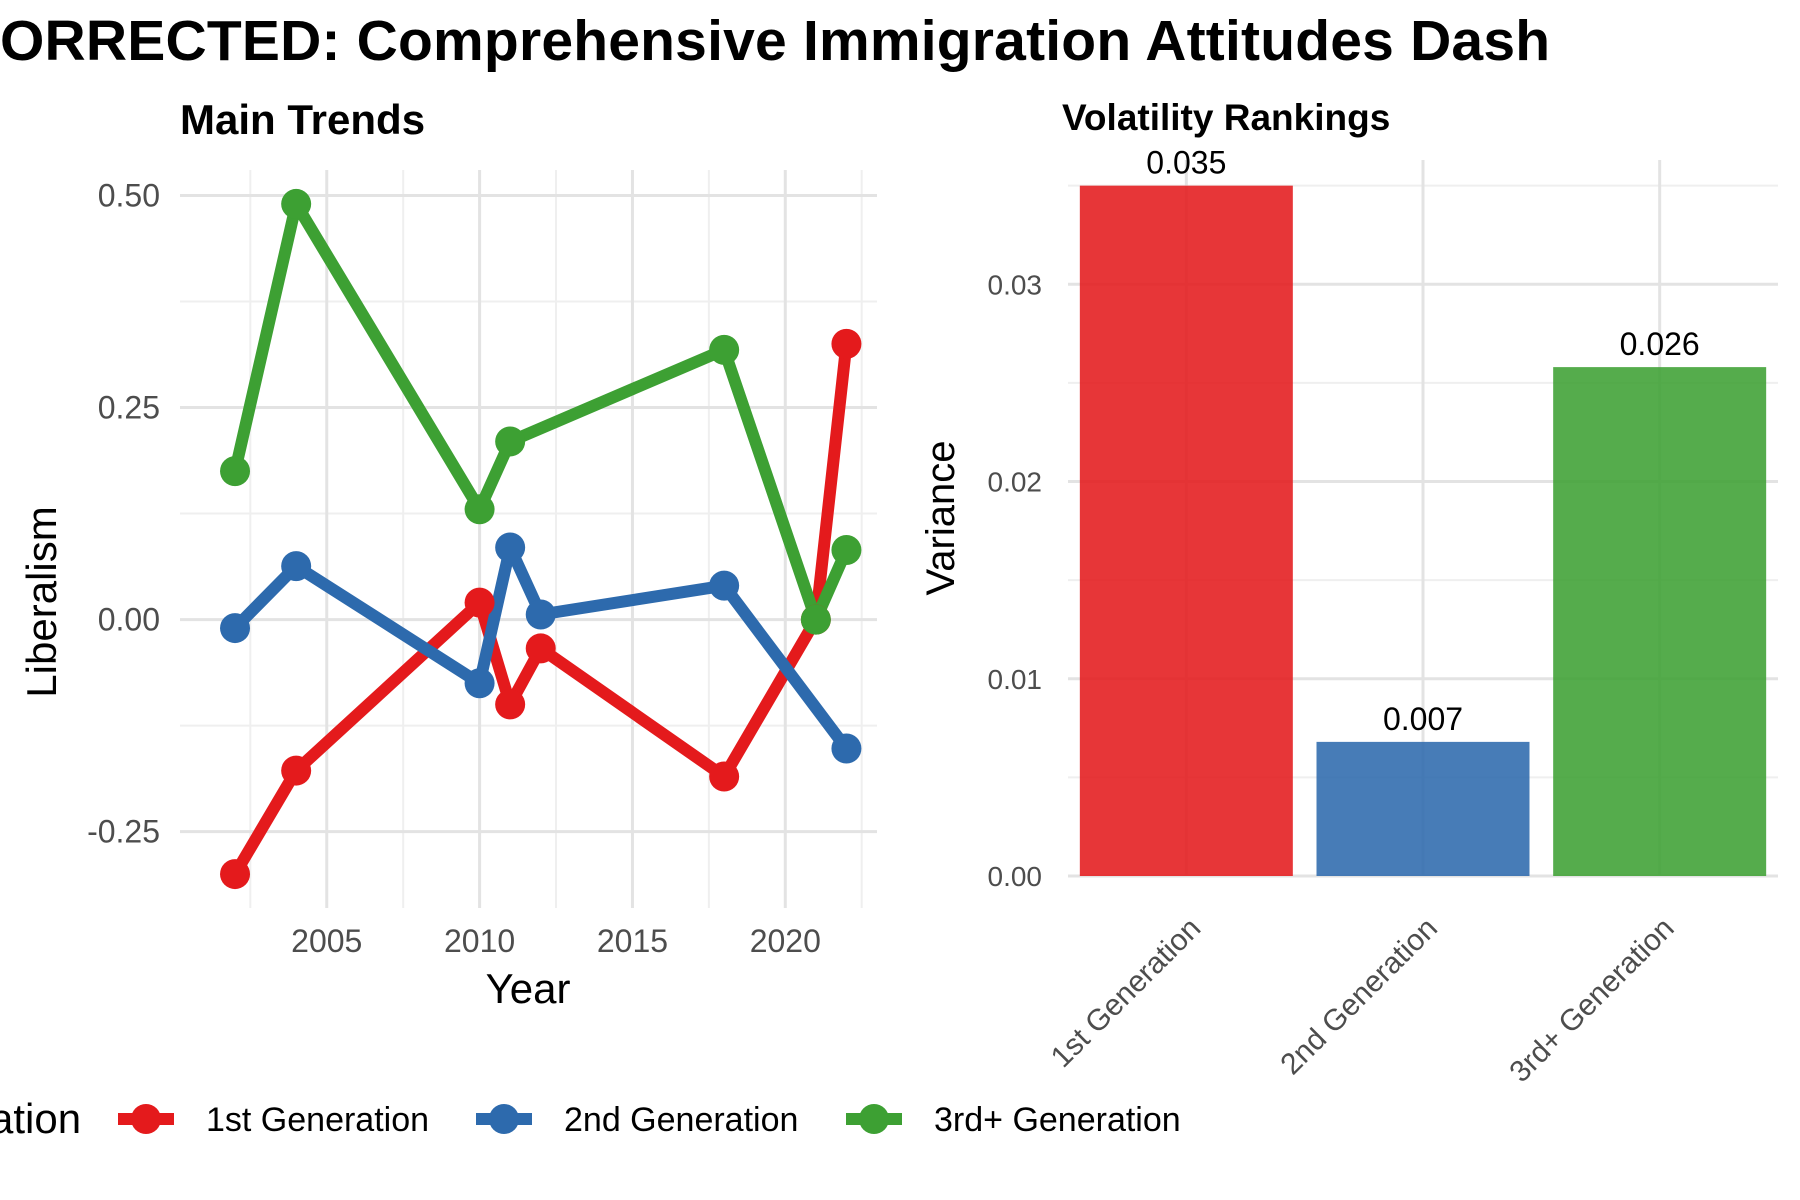 This screenshot has width=1800, height=1200. Describe the element at coordinates (1660, 344) in the screenshot. I see `bar-value-label: 0.026` at that location.